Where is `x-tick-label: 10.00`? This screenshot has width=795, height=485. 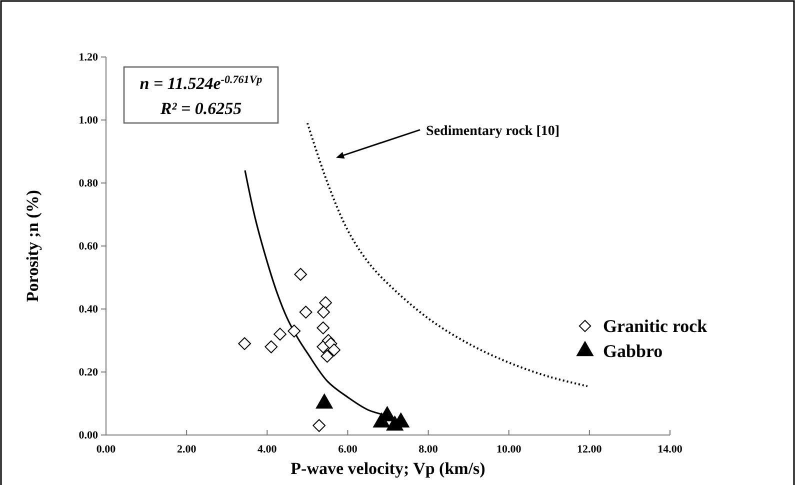
x-tick-label: 10.00 is located at coordinates (509, 449).